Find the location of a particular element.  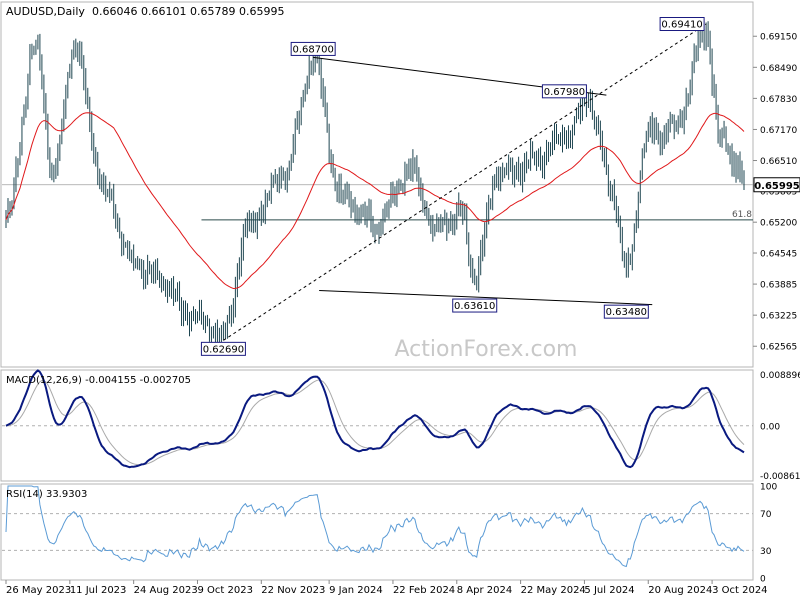

price-tick-label: 0.66510 is located at coordinates (778, 162).